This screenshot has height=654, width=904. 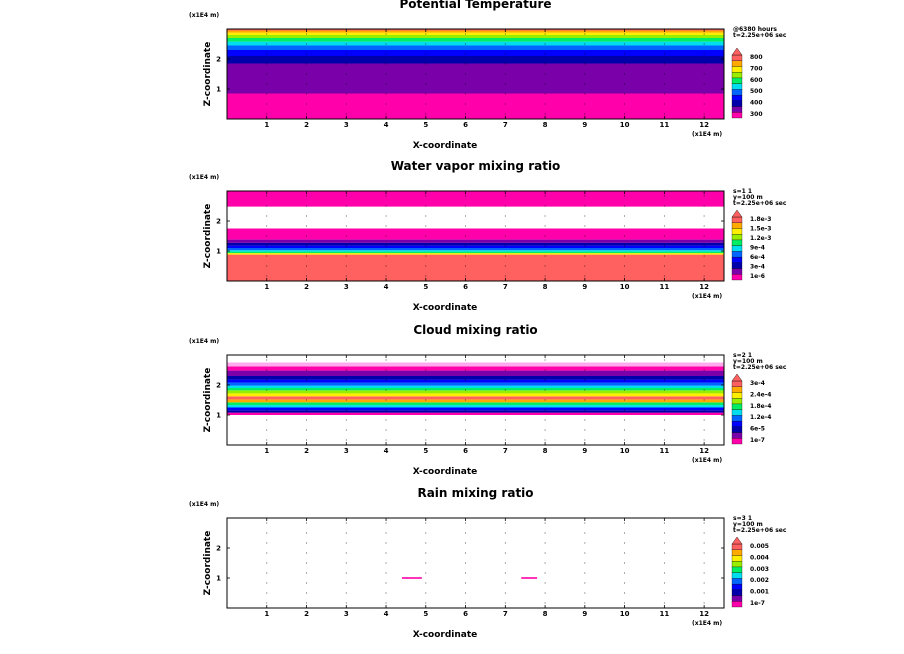 What do you see at coordinates (760, 238) in the screenshot?
I see `colorbar-label: 1.2e-3` at bounding box center [760, 238].